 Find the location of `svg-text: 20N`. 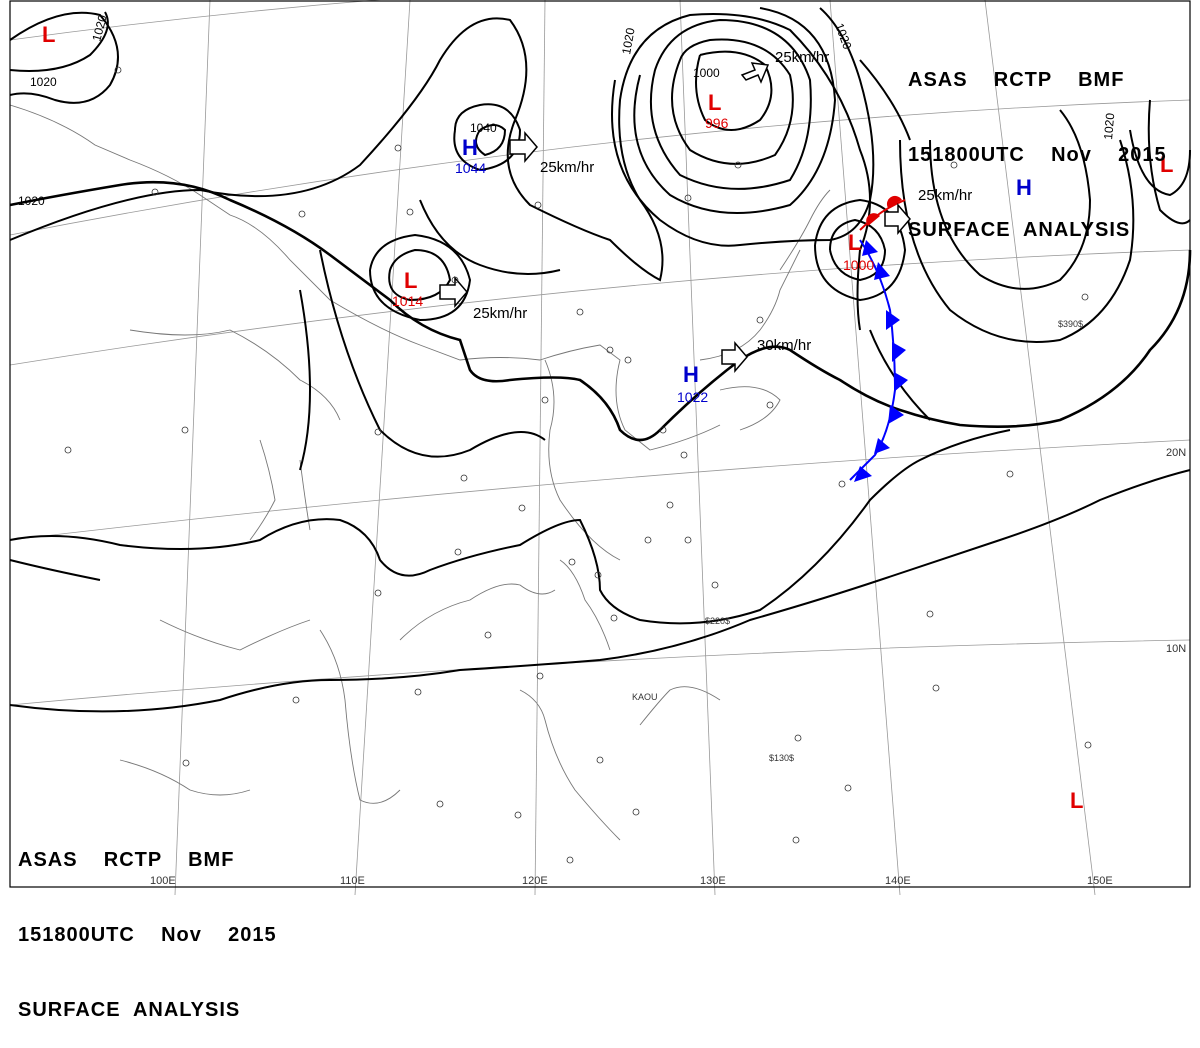

svg-text: 20N is located at coordinates (1176, 453).